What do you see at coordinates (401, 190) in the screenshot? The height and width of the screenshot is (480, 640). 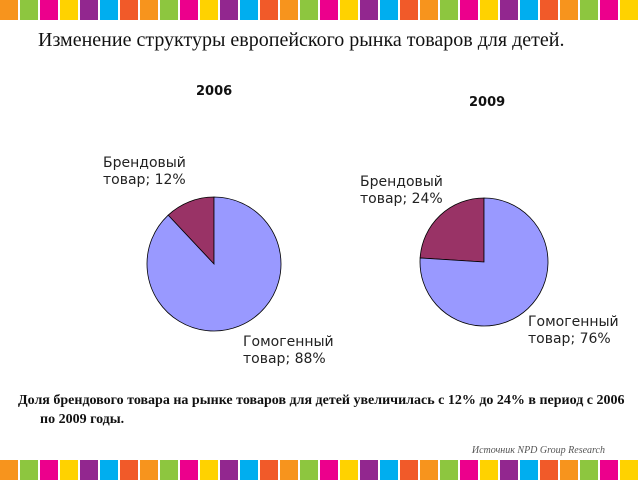 I see `slice-label: Брендовый товар; 24%` at bounding box center [401, 190].